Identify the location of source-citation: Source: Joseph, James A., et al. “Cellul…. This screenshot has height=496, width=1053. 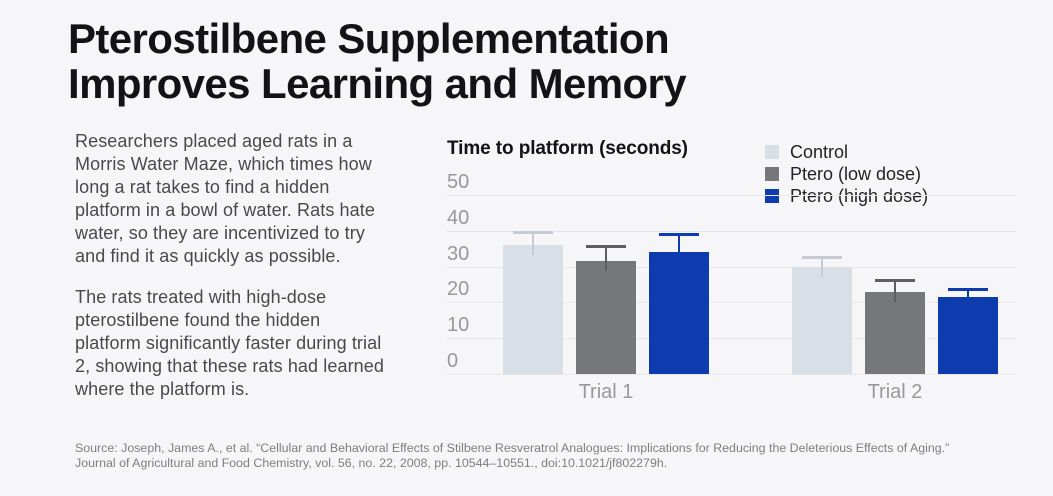
(512, 455).